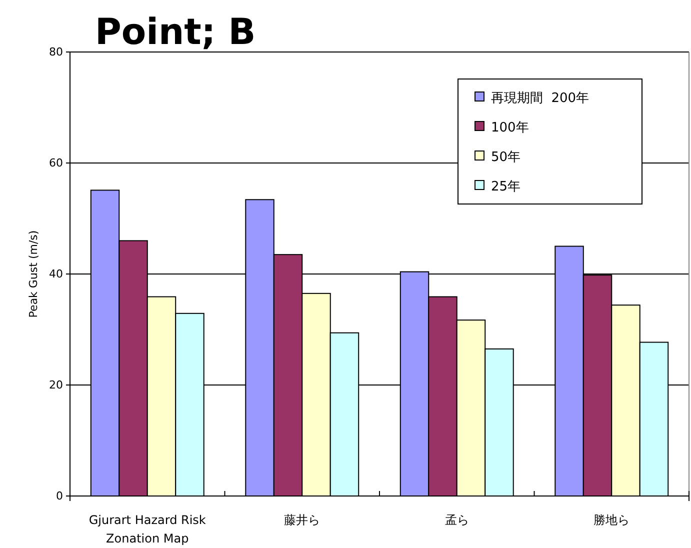 The image size is (691, 548). Describe the element at coordinates (147, 529) in the screenshot. I see `x-tick-label: Gjurart Hazard Risk Zonation Map` at that location.